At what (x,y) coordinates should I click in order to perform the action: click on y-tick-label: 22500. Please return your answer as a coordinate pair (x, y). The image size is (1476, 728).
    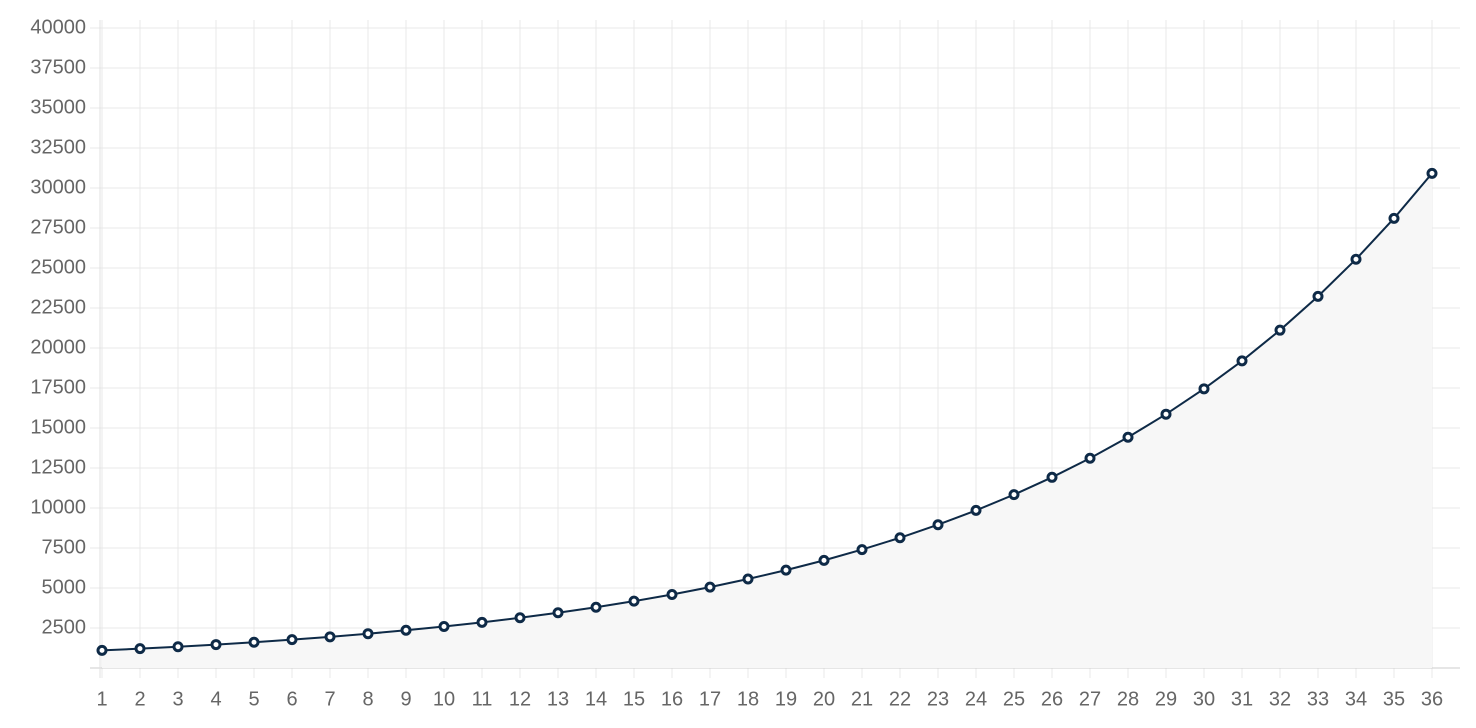
    Looking at the image, I should click on (58, 307).